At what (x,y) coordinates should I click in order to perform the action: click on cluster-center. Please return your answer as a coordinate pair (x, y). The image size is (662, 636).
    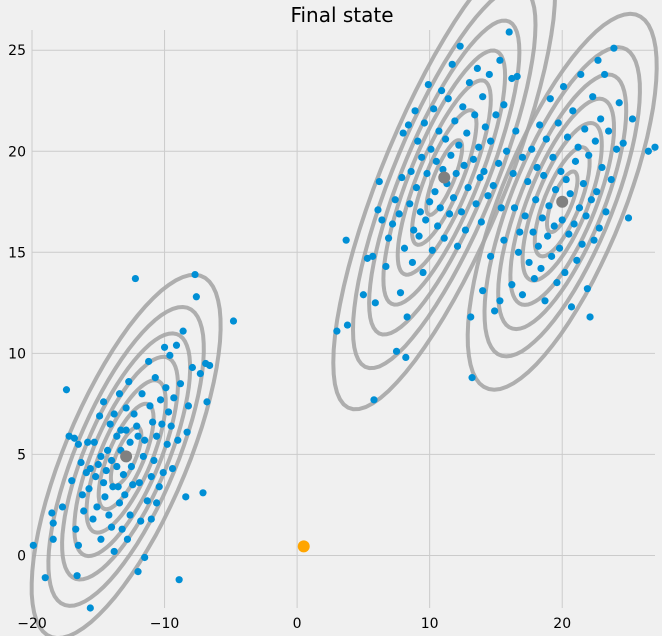
    Looking at the image, I should click on (126, 456).